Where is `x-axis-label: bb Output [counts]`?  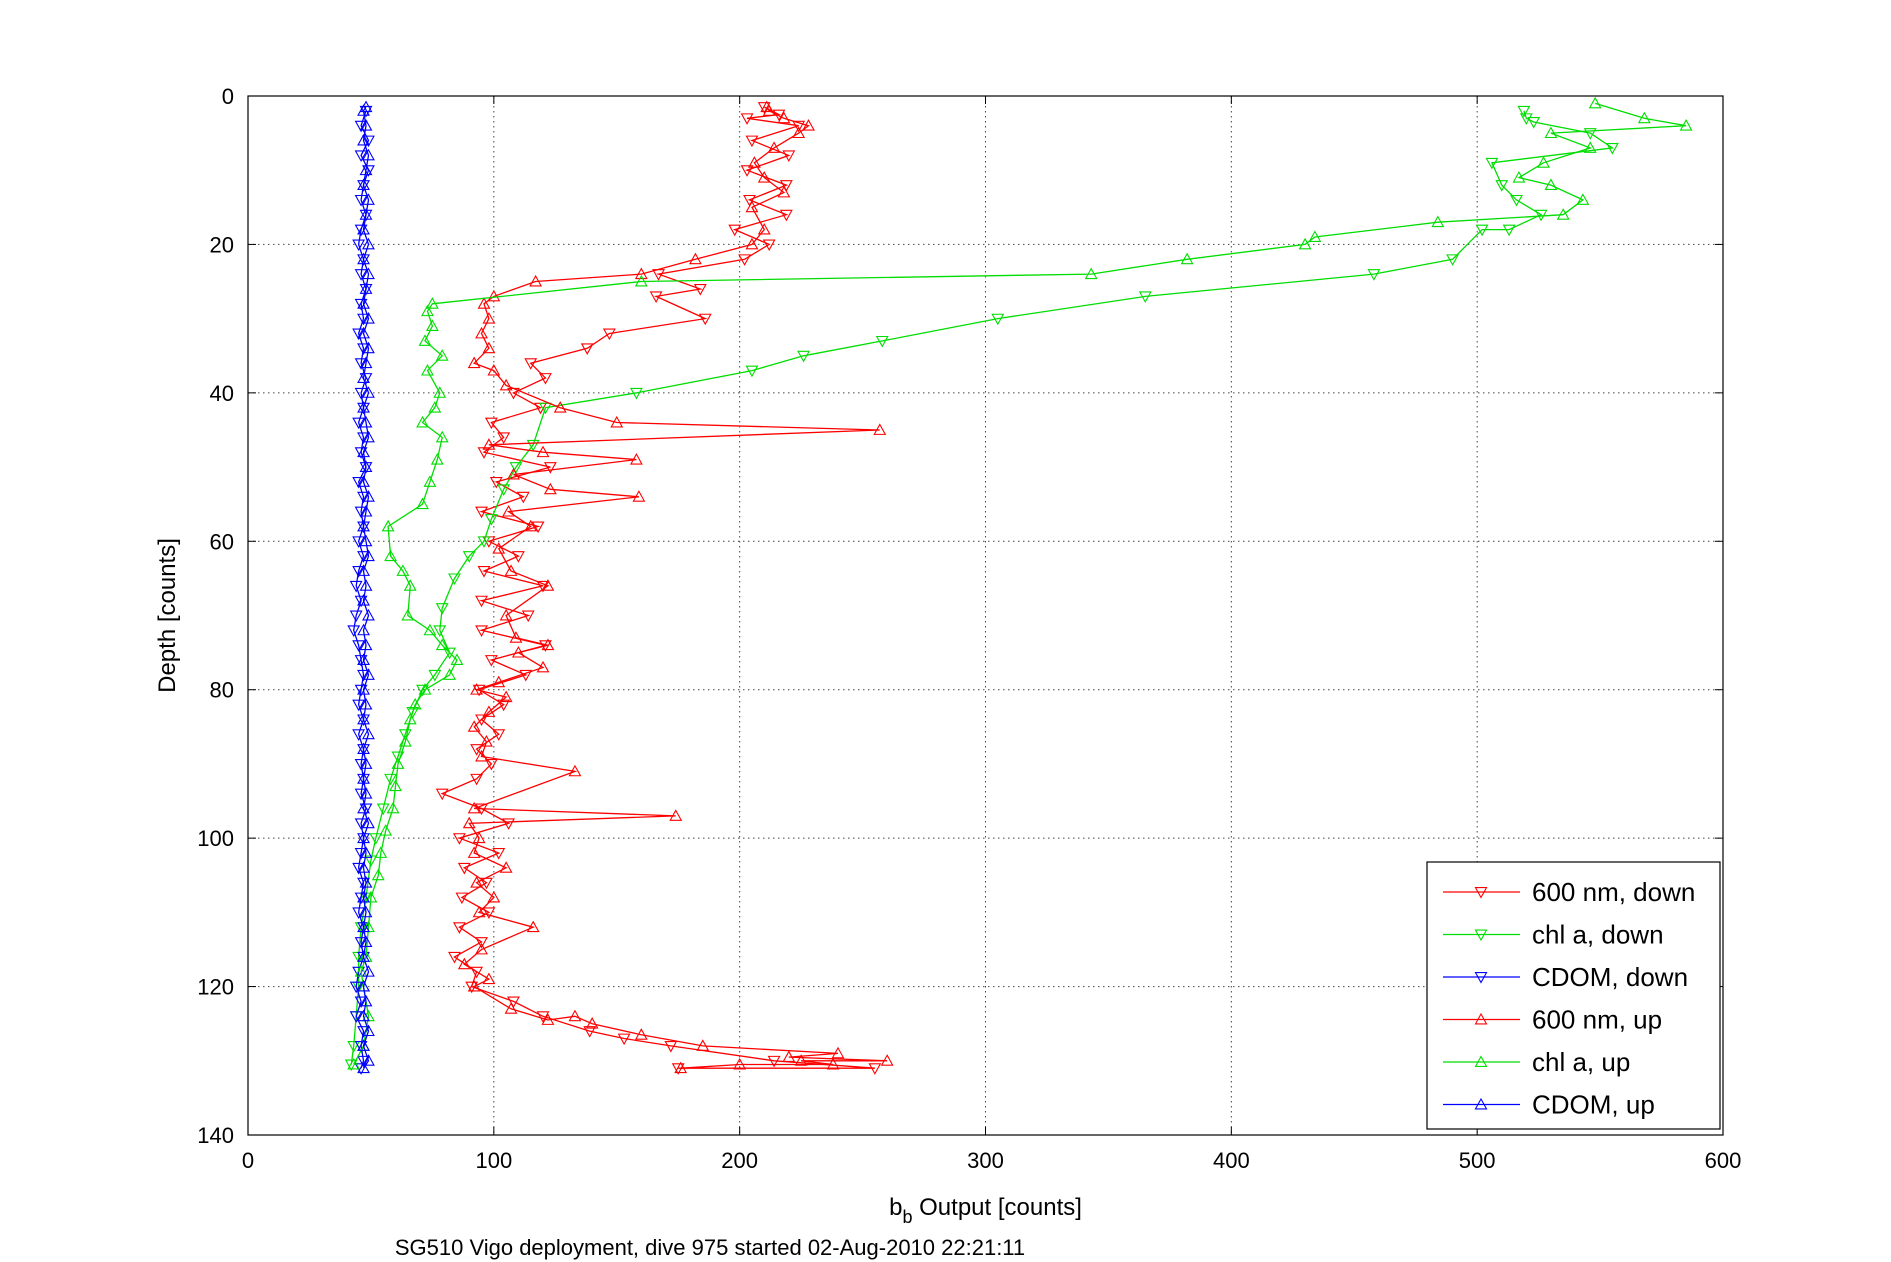 x-axis-label: bb Output [counts] is located at coordinates (985, 1210).